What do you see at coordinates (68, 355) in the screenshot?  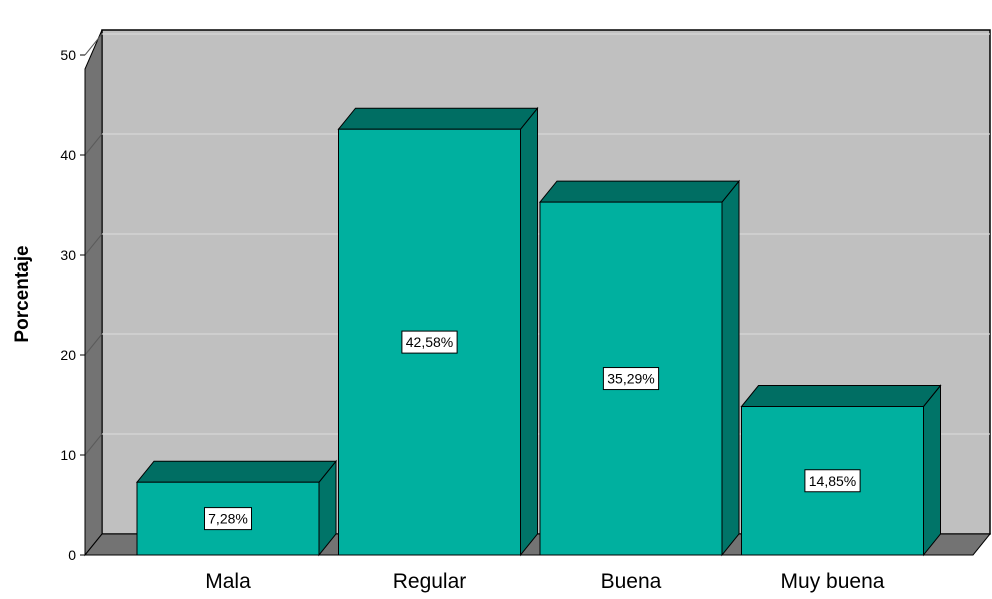 I see `y-tick-label: 20` at bounding box center [68, 355].